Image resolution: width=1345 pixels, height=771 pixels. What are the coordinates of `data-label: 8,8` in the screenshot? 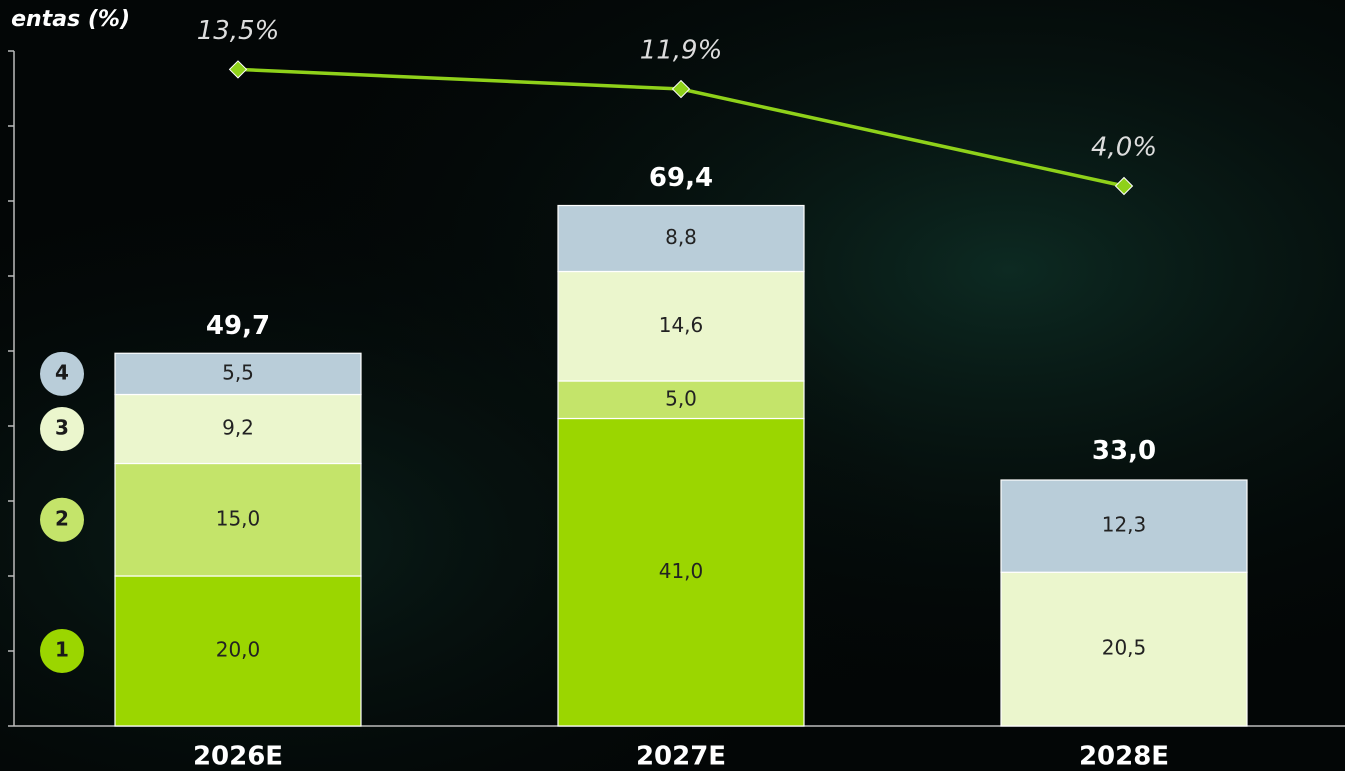 It's located at (681, 237).